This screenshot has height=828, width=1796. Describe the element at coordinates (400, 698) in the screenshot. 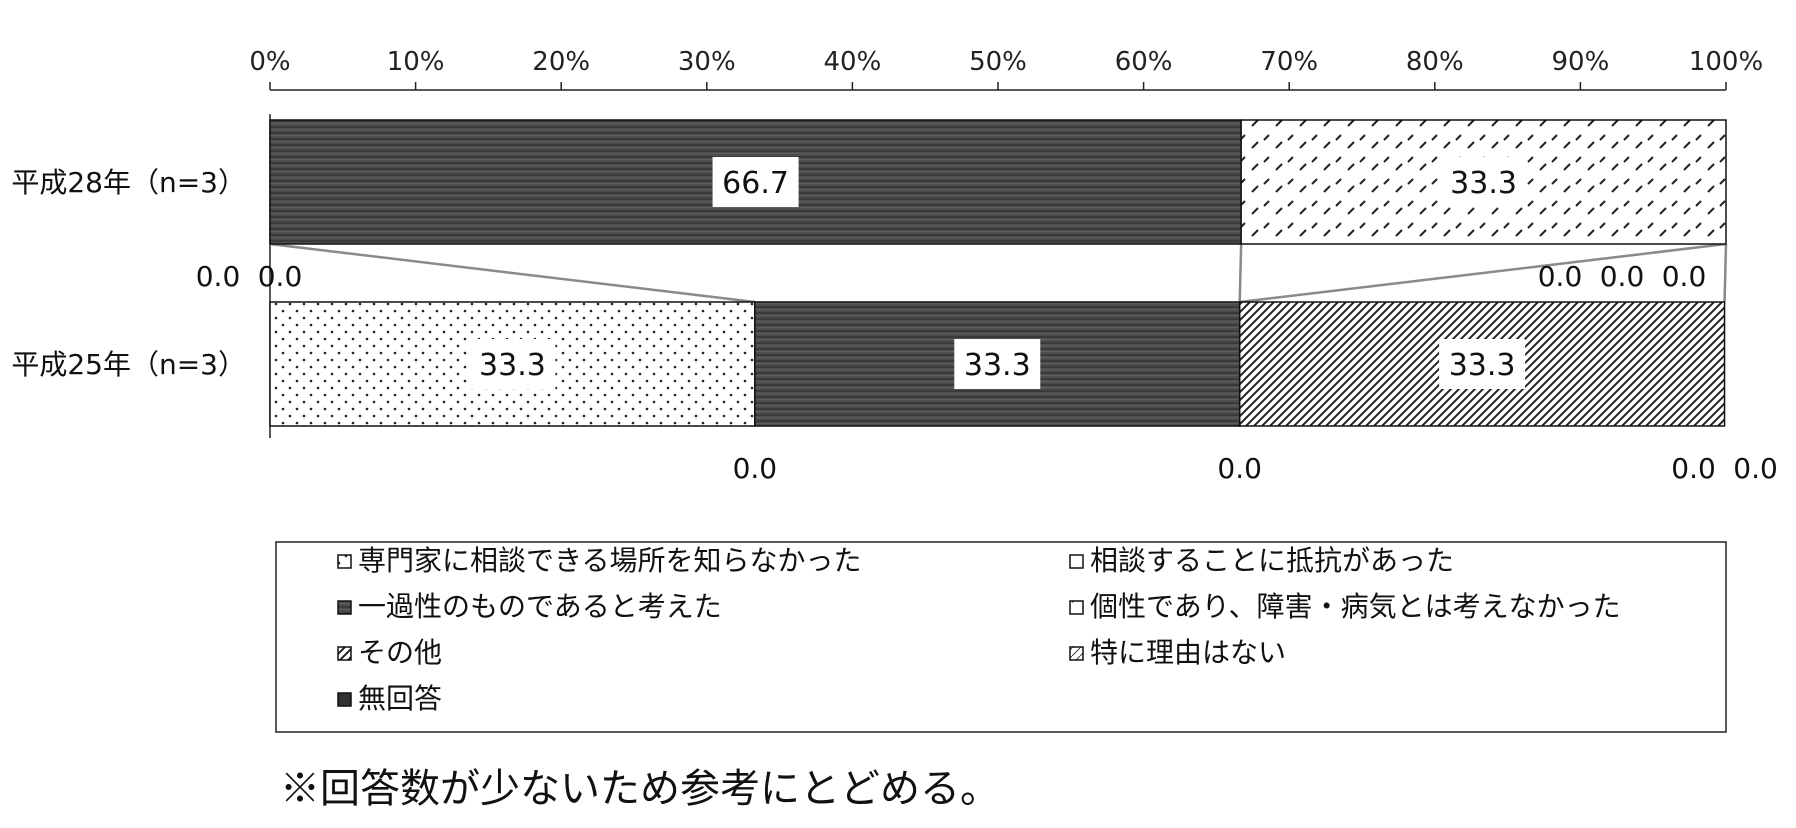

I see `legend-label: 無回答` at that location.